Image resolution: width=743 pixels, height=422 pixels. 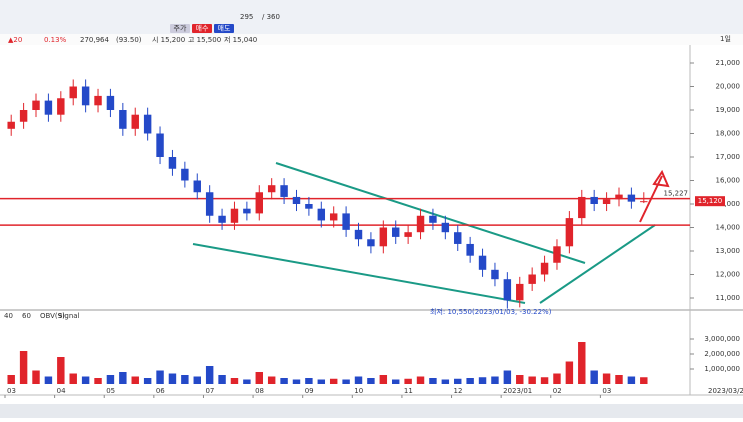 I want to click on x-tick-label: 08, so click(x=259, y=391).